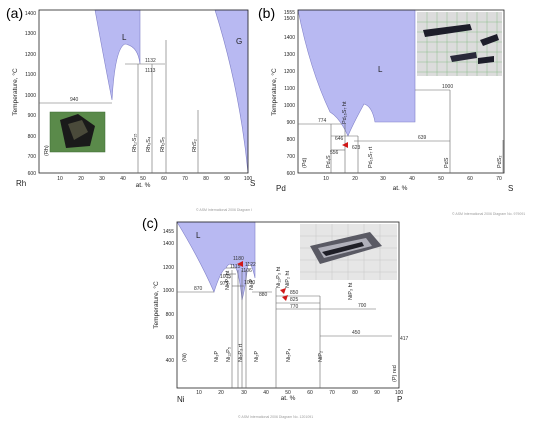  I want to click on gas-region-right, so click(231, 91).